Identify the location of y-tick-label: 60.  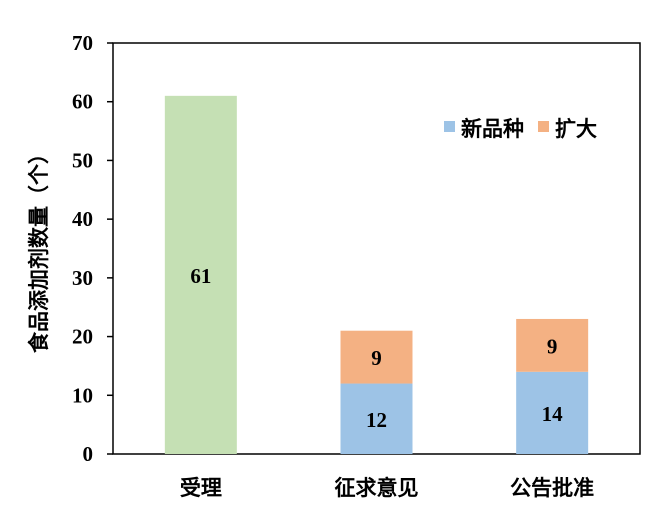
(82, 102).